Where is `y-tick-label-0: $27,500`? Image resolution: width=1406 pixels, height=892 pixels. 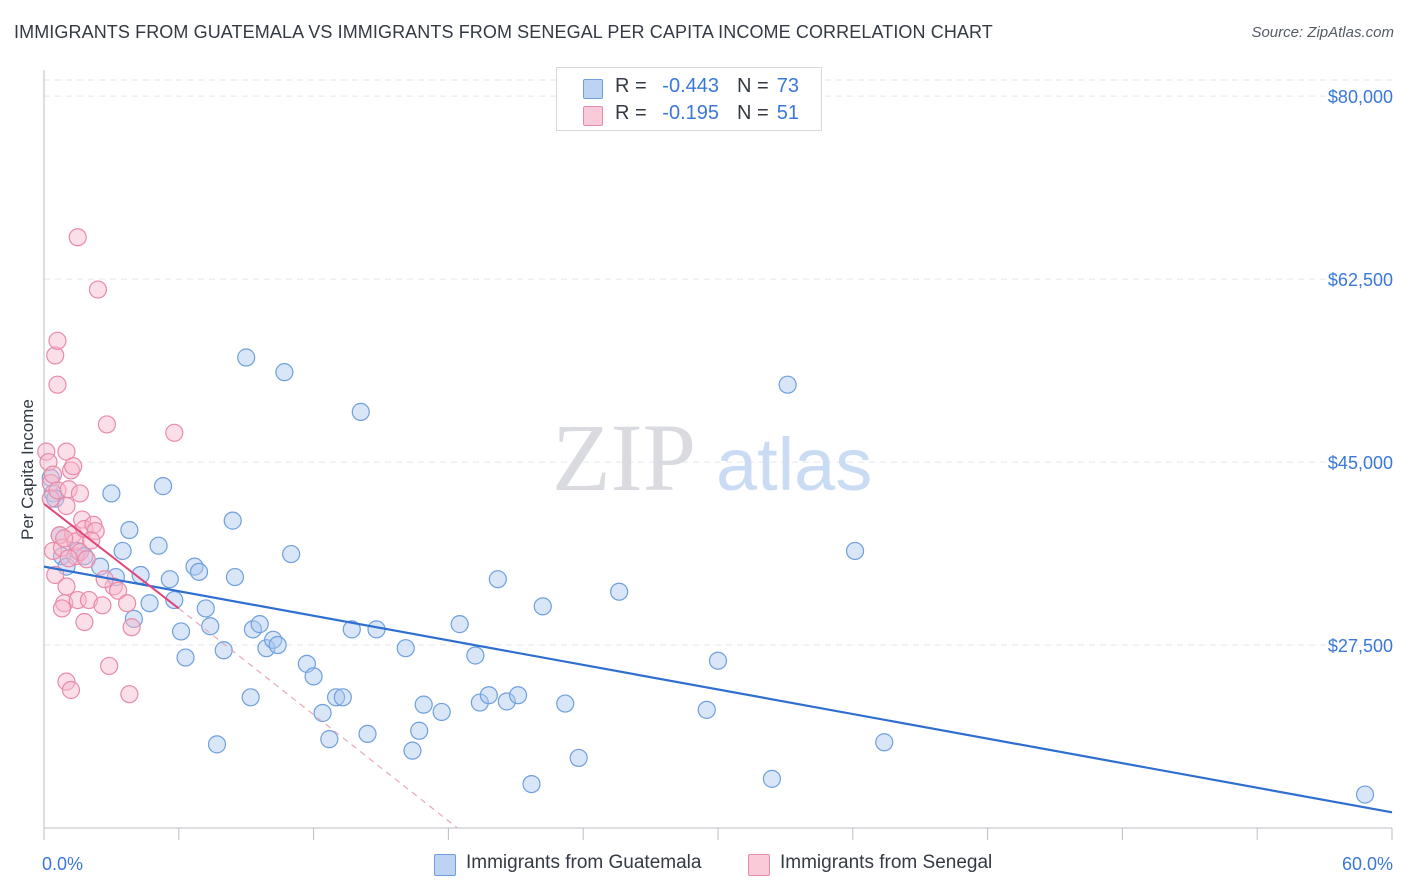
y-tick-label-0: $27,500 is located at coordinates (1360, 646).